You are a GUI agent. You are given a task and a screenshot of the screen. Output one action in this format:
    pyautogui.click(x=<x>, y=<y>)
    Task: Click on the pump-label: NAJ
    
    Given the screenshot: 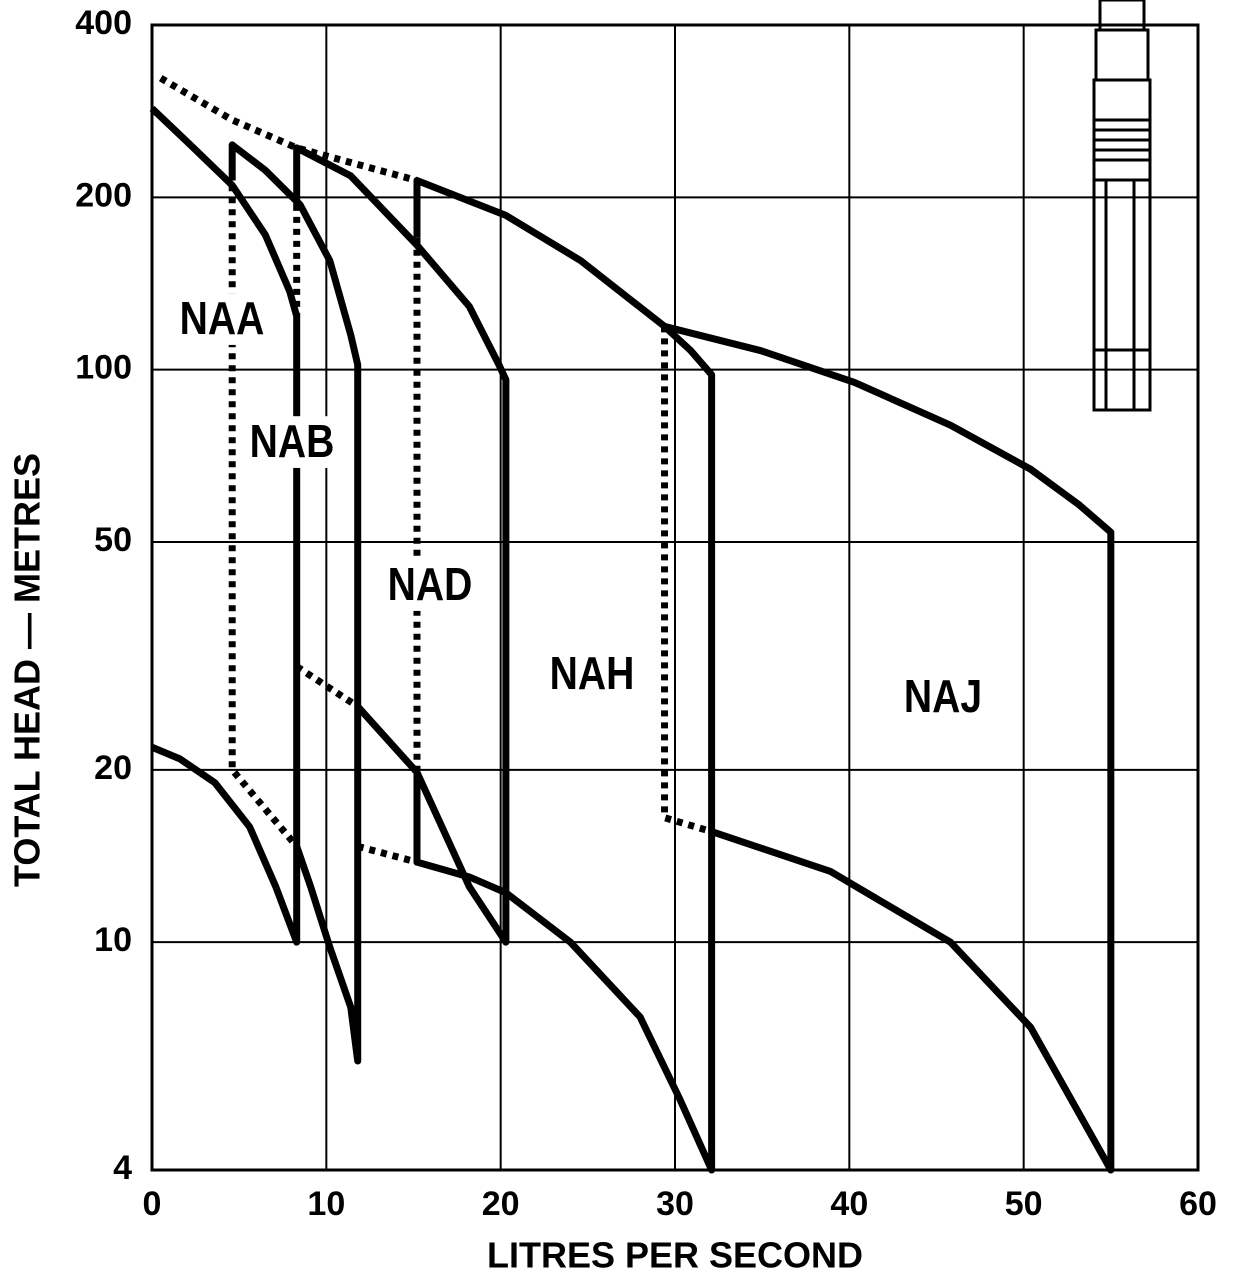 What is the action you would take?
    pyautogui.click(x=943, y=697)
    